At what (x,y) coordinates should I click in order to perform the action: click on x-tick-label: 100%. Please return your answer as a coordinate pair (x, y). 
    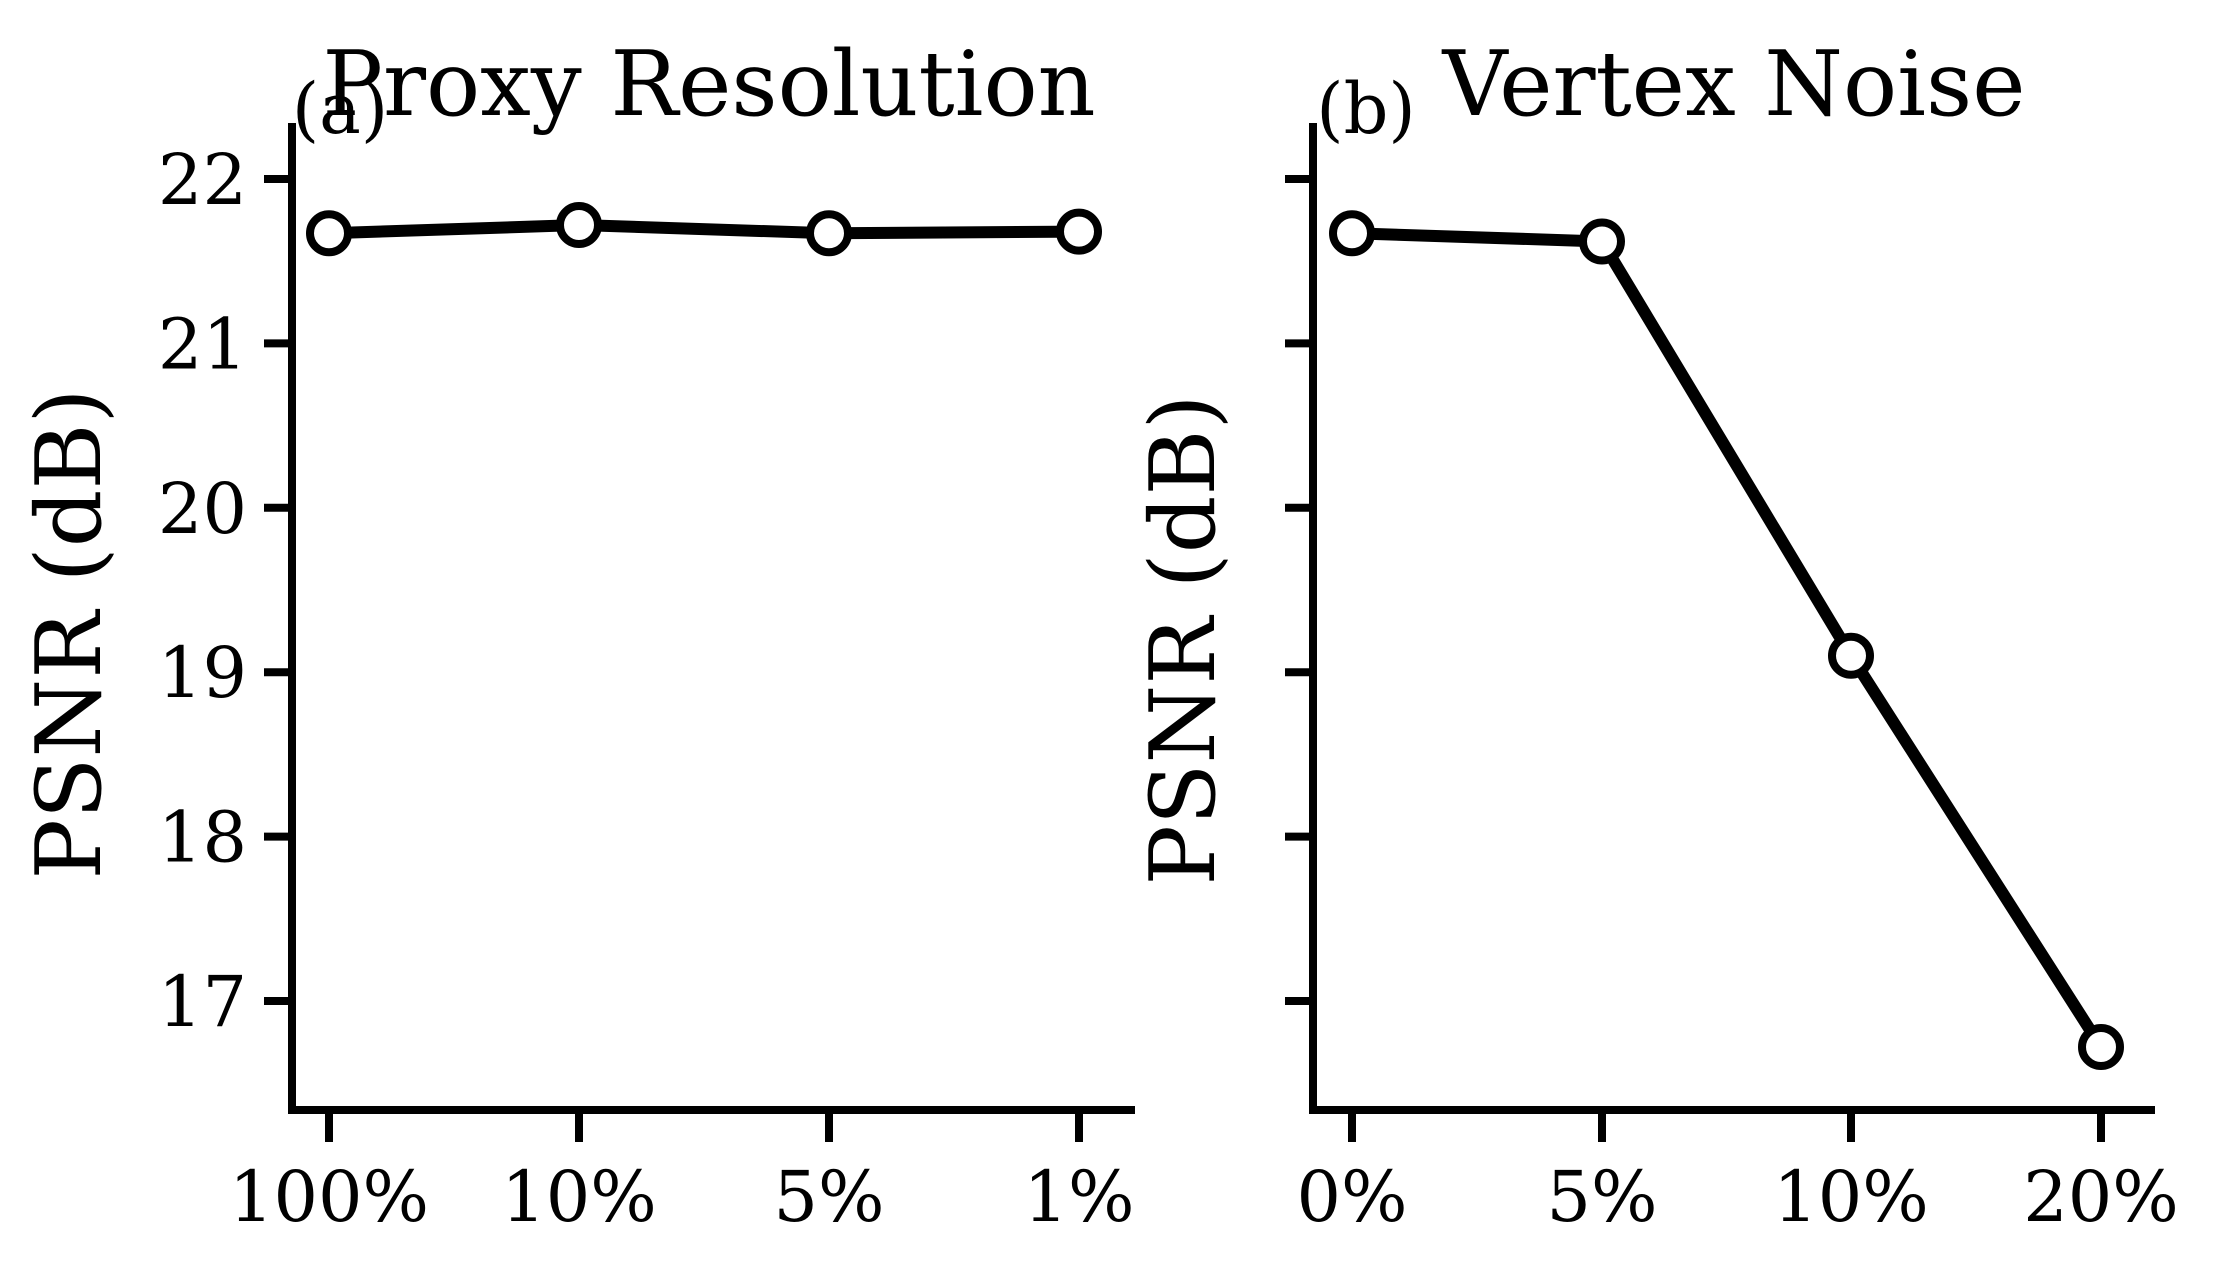
    Looking at the image, I should click on (329, 1197).